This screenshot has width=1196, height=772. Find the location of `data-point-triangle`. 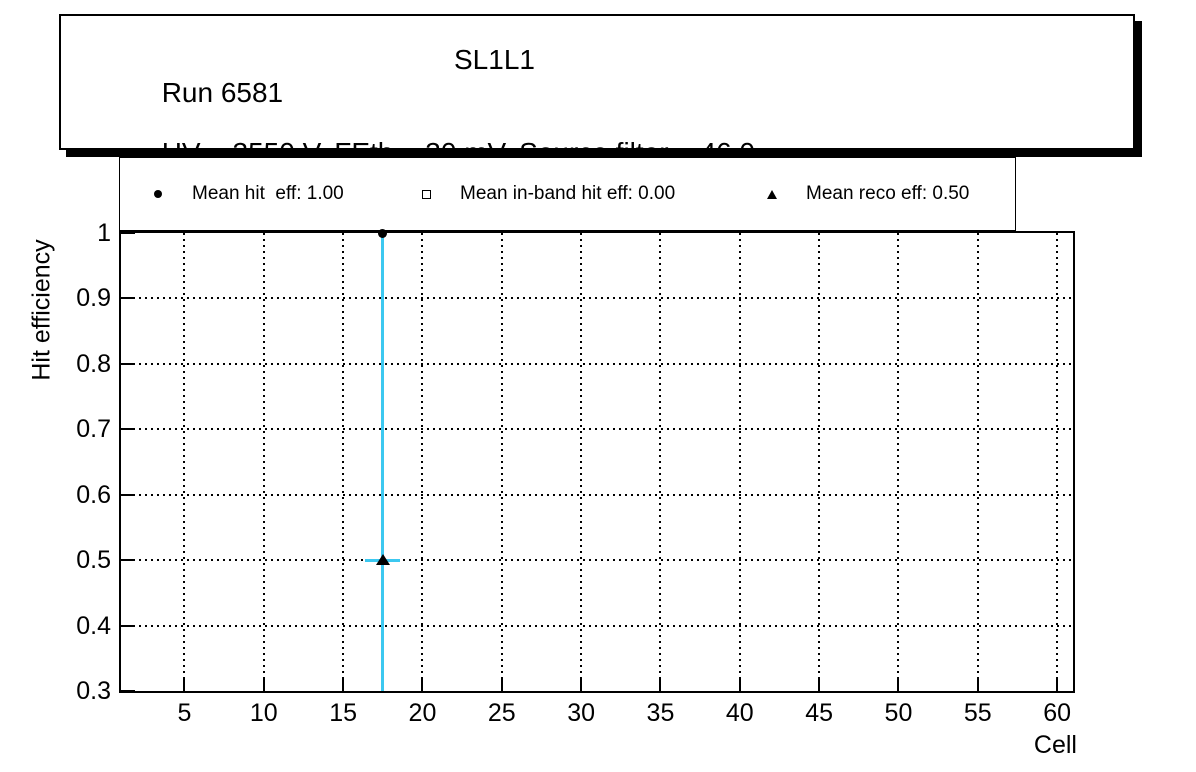

data-point-triangle is located at coordinates (382, 560).